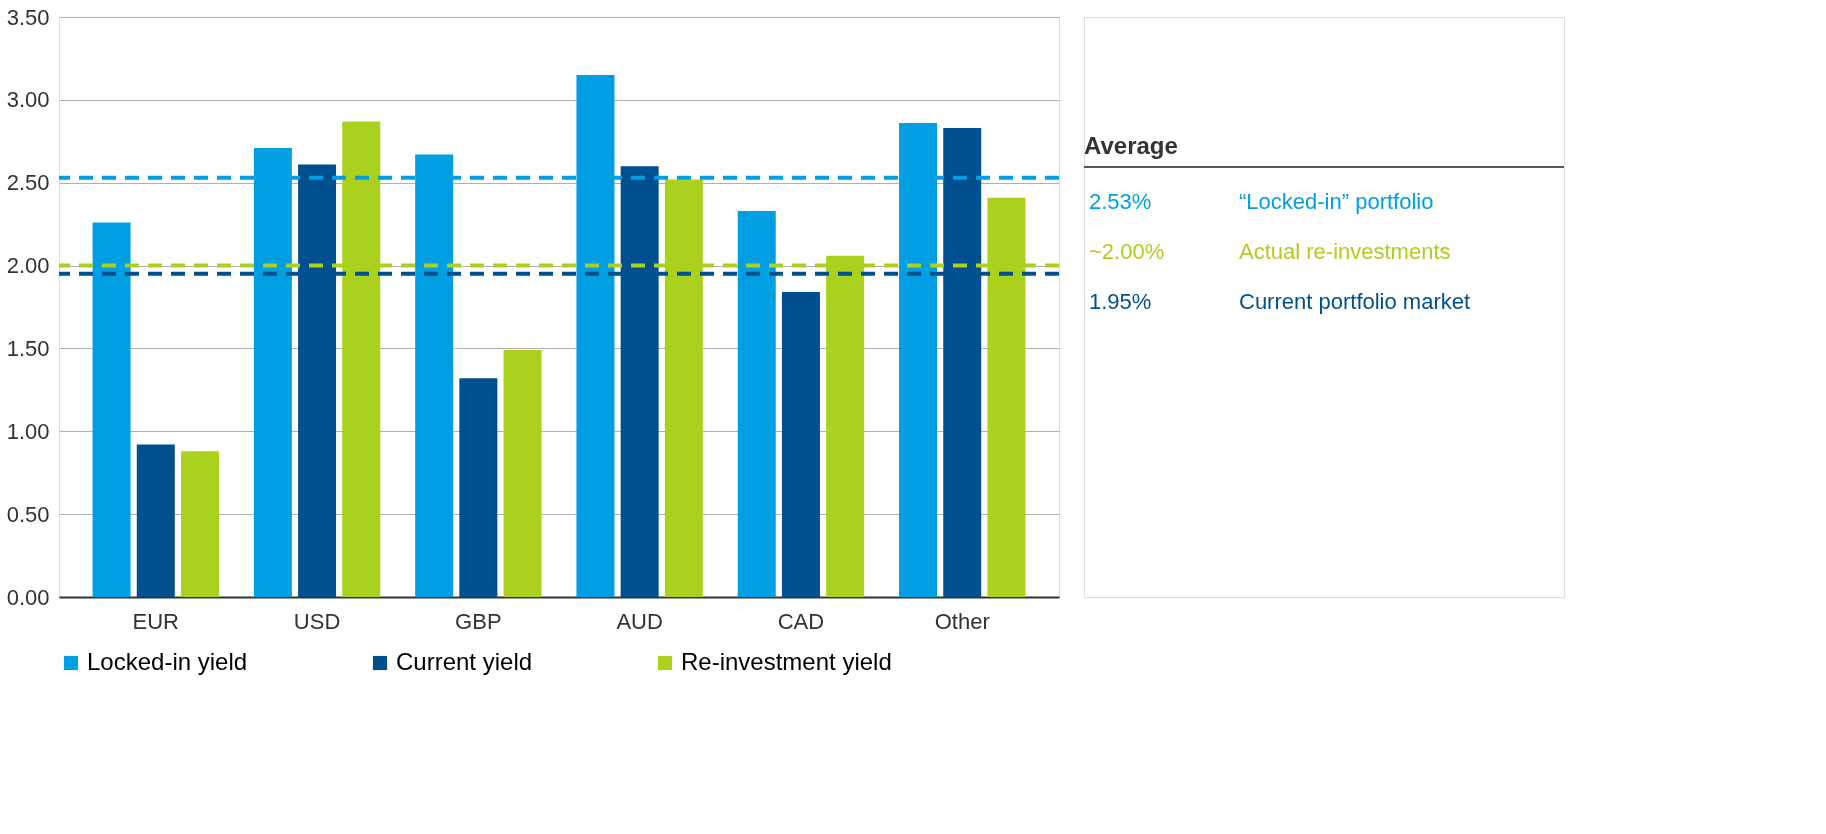  I want to click on x-tick-label: GBP, so click(478, 621).